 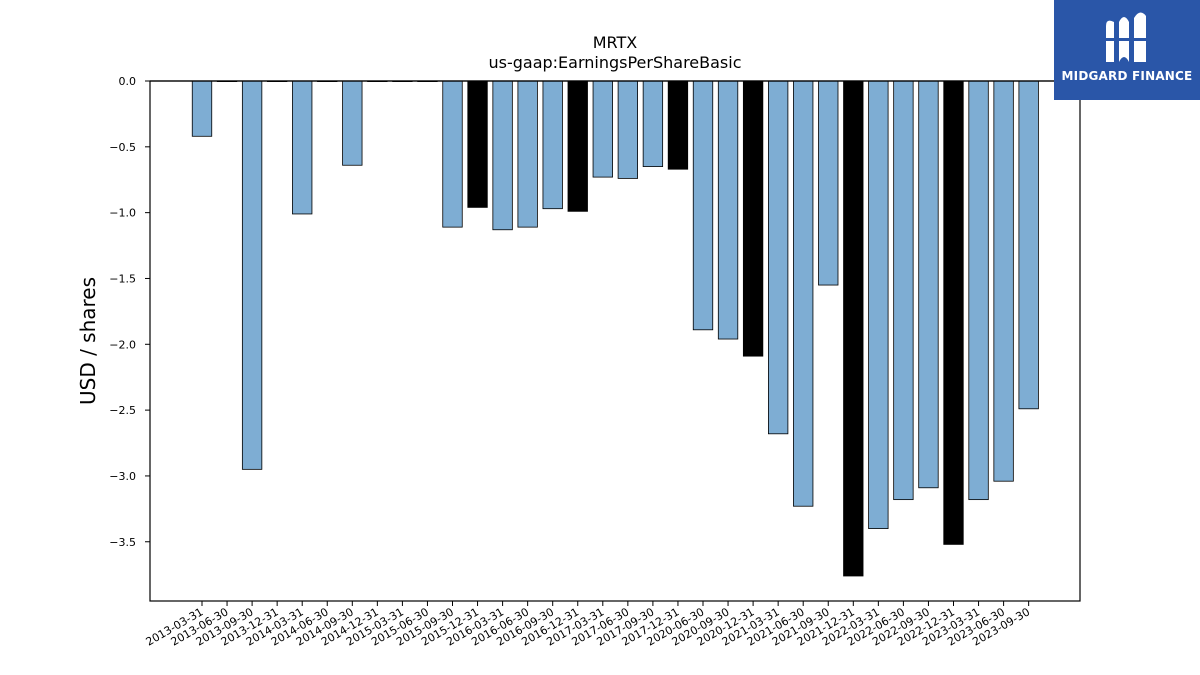 I want to click on y-tick-label: −0.5, so click(x=122, y=147).